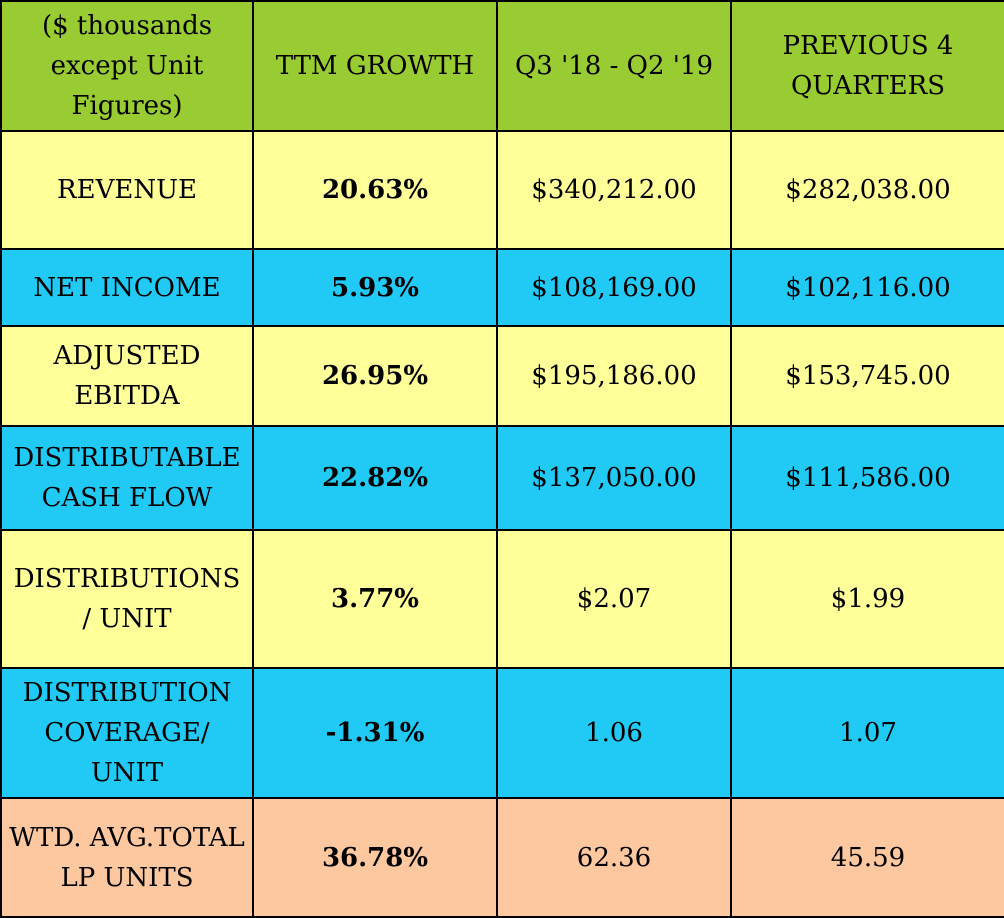 The height and width of the screenshot is (918, 1004). What do you see at coordinates (375, 478) in the screenshot?
I see `growth-value: 22.82%` at bounding box center [375, 478].